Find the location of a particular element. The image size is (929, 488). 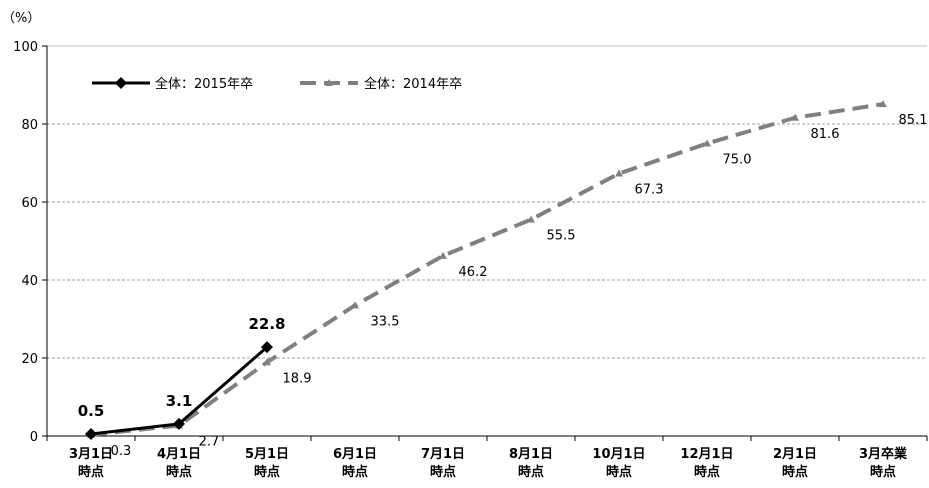

data-label-2014: 18.9 is located at coordinates (297, 378).